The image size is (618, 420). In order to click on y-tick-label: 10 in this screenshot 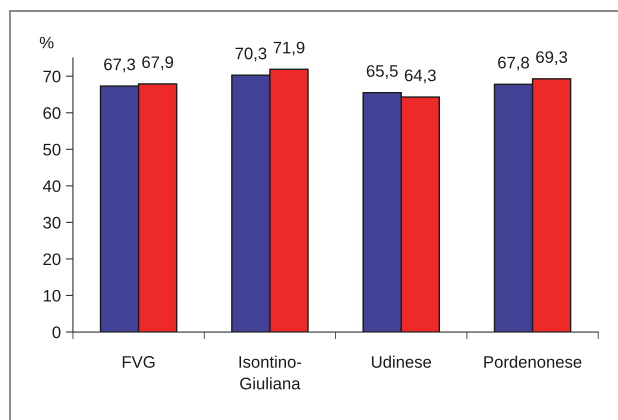, I will do `click(52, 296)`.